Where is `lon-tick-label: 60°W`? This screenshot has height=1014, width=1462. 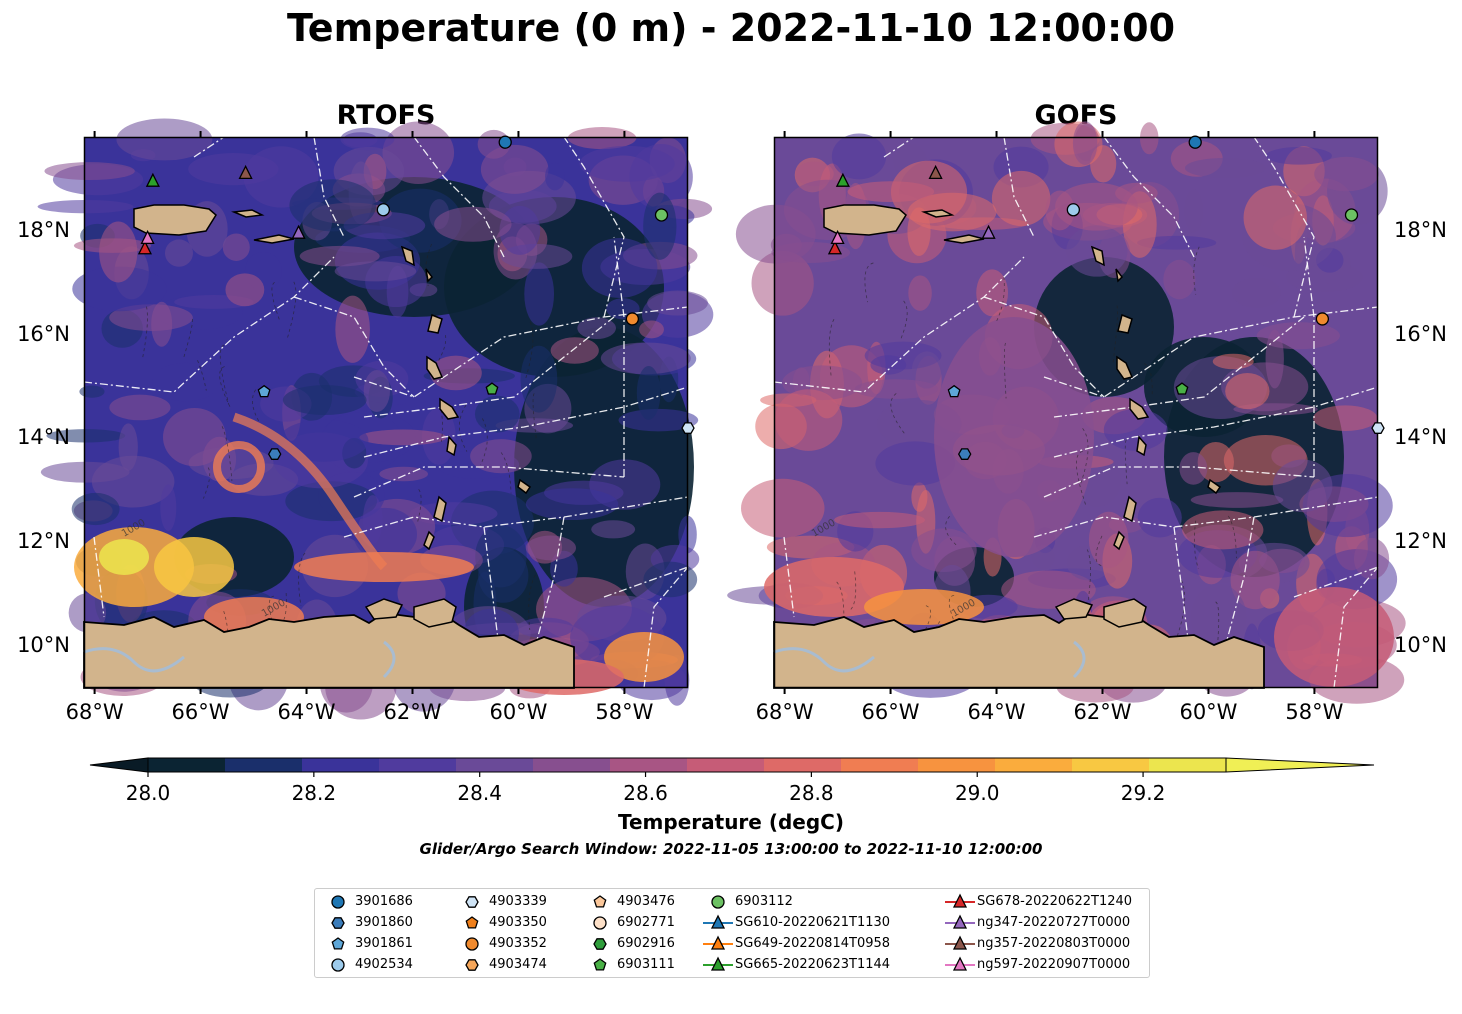 lon-tick-label: 60°W is located at coordinates (1208, 712).